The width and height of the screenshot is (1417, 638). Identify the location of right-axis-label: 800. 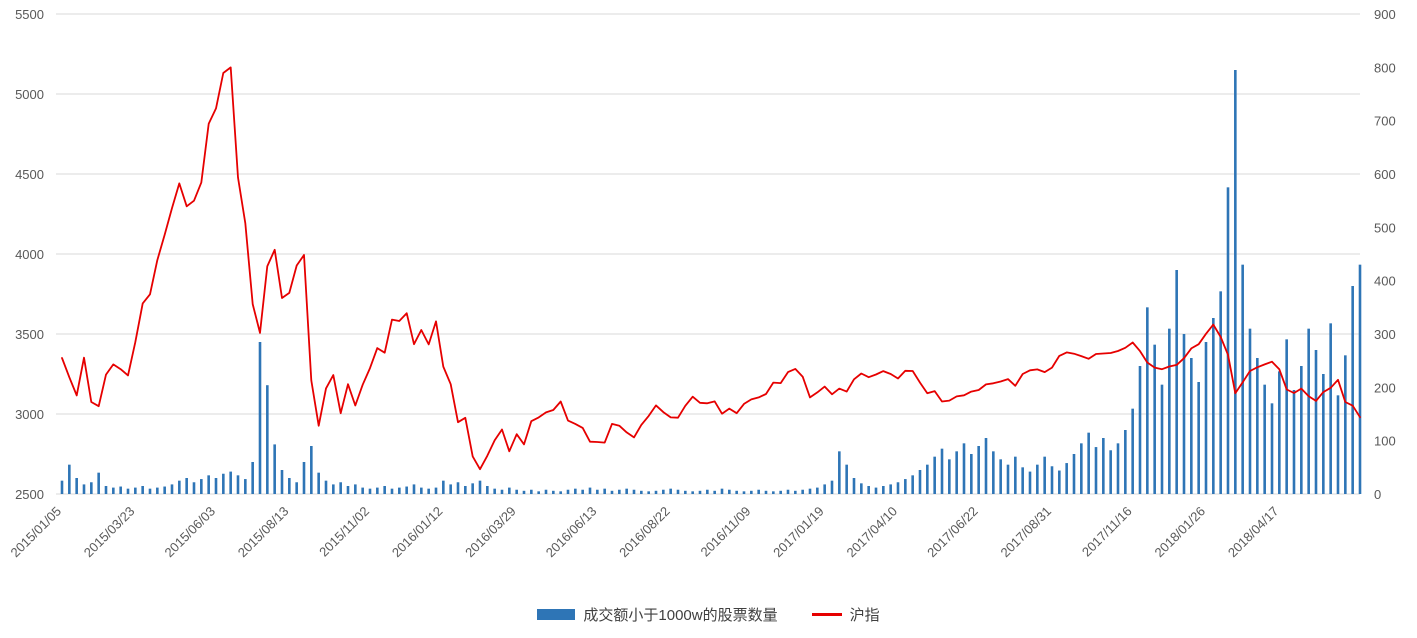
(1385, 67).